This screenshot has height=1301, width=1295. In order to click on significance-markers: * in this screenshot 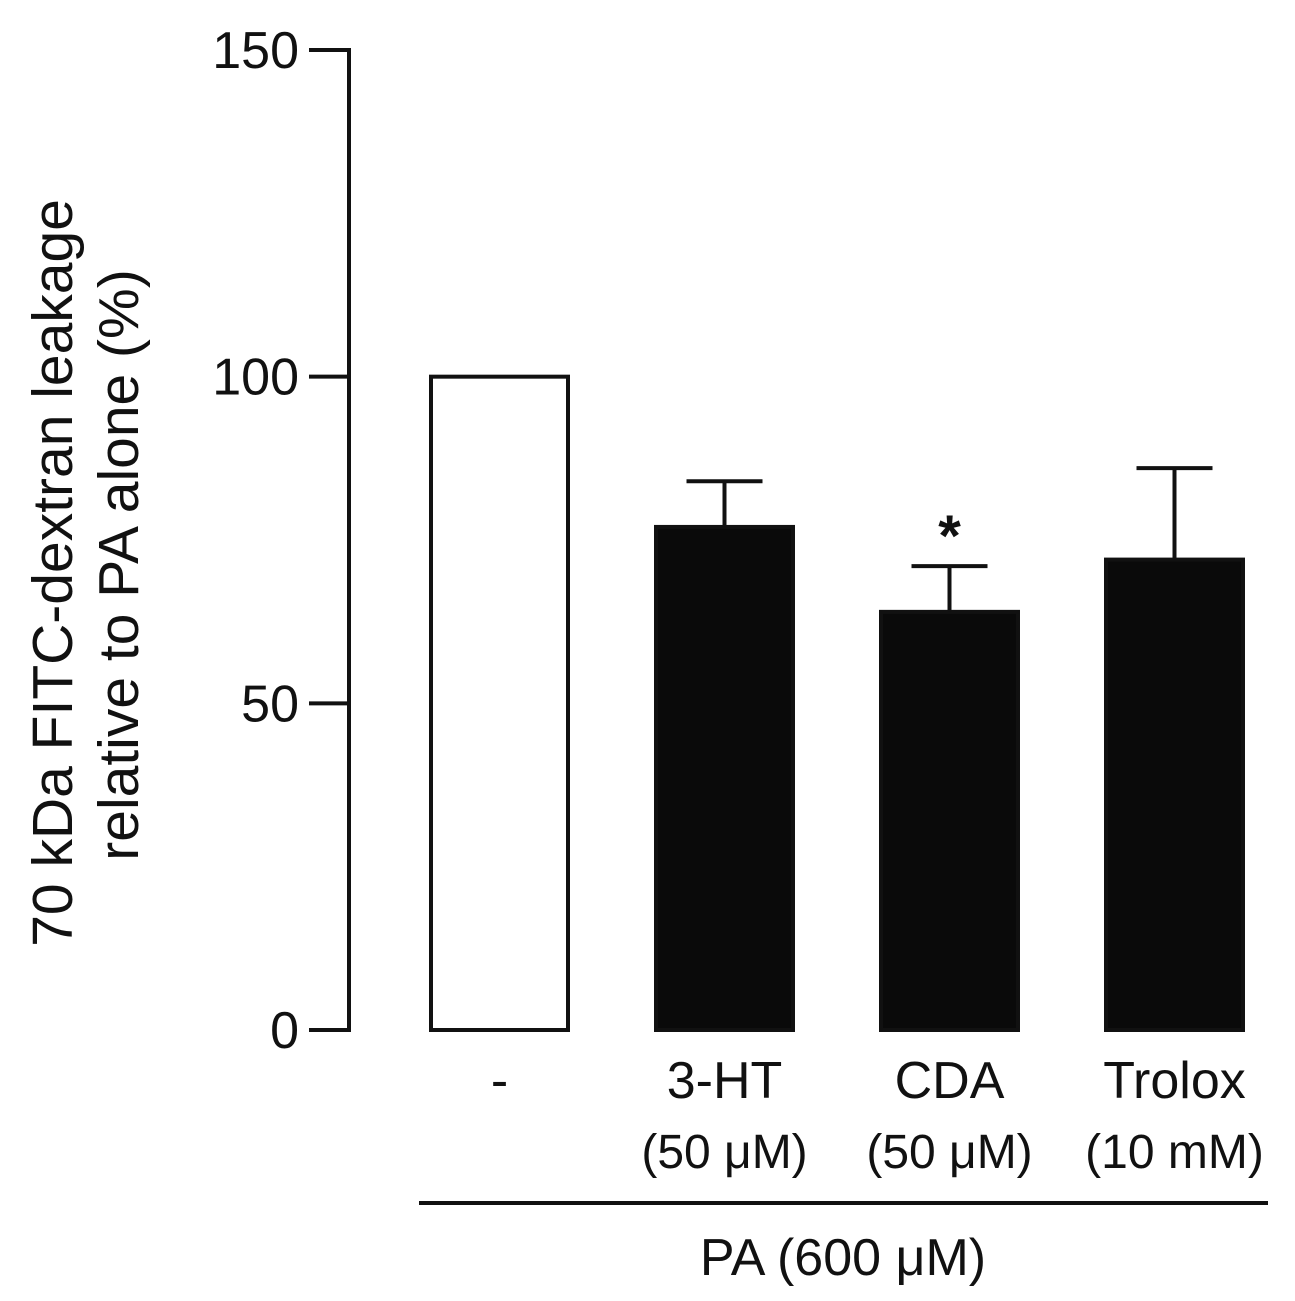, I will do `click(949, 536)`.